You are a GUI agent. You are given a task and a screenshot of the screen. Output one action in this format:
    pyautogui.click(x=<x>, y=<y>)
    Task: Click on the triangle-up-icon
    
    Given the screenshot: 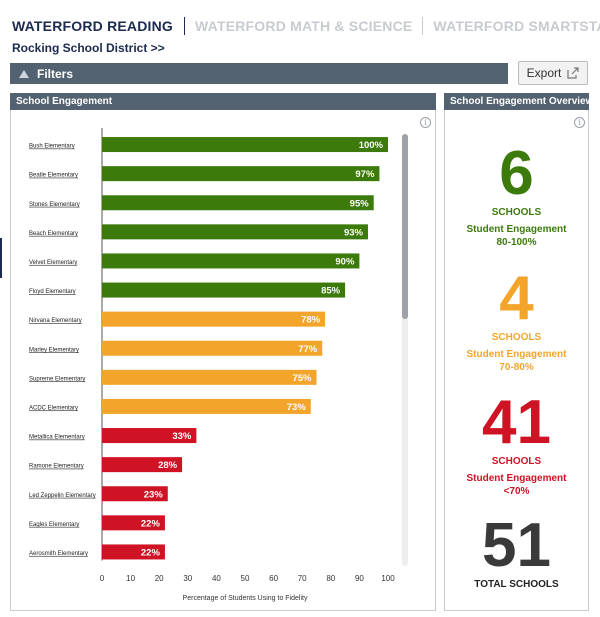 What is the action you would take?
    pyautogui.click(x=24, y=73)
    